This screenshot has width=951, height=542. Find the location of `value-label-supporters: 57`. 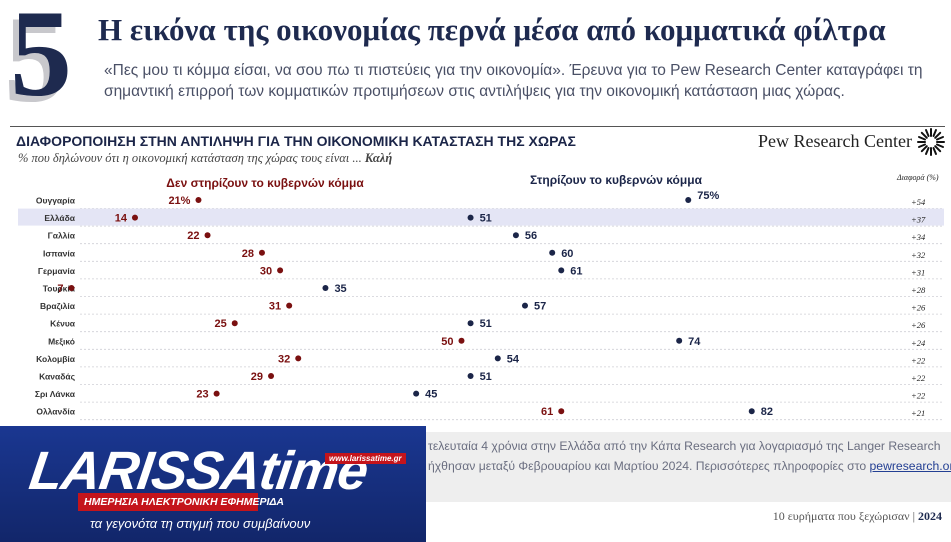

value-label-supporters: 57 is located at coordinates (540, 307).